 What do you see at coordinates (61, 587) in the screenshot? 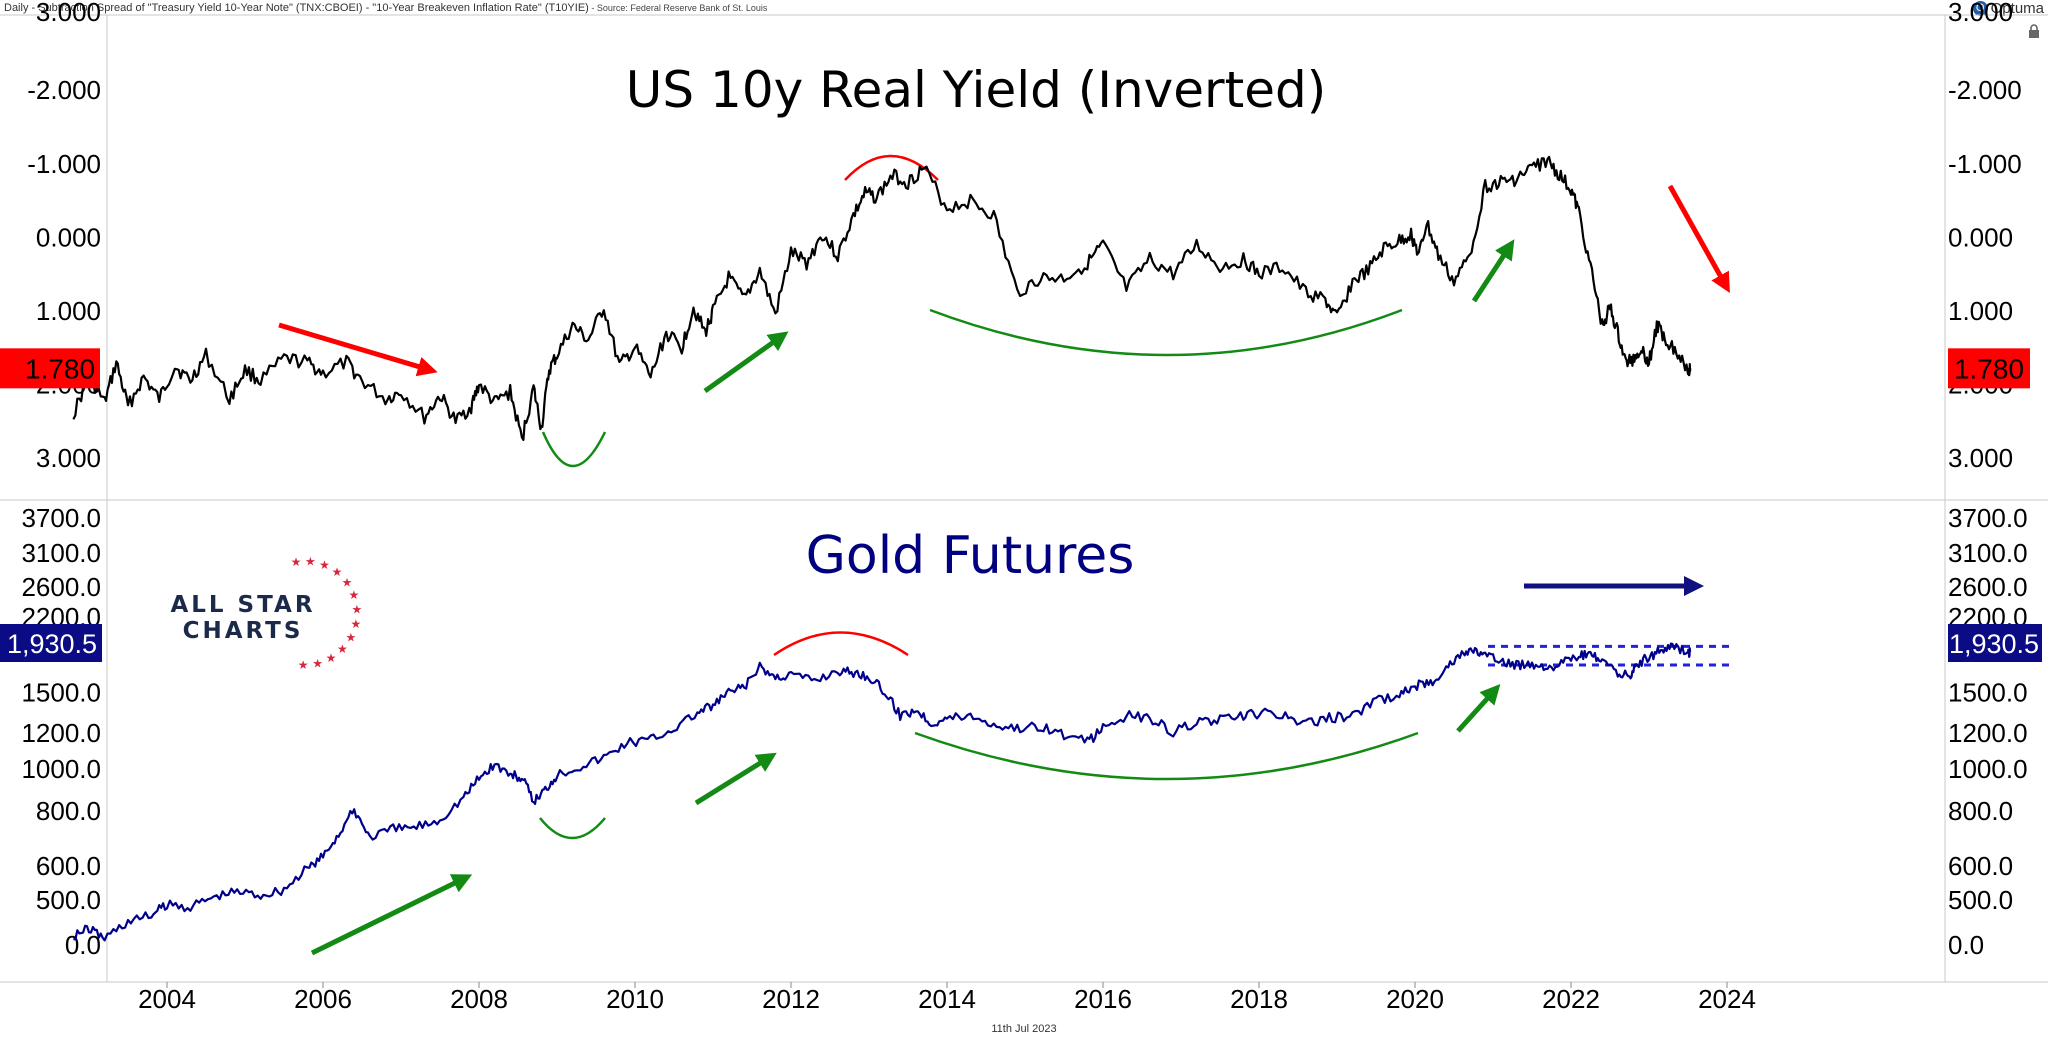
I see `bottom-y-tick-left: 2600.0` at bounding box center [61, 587].